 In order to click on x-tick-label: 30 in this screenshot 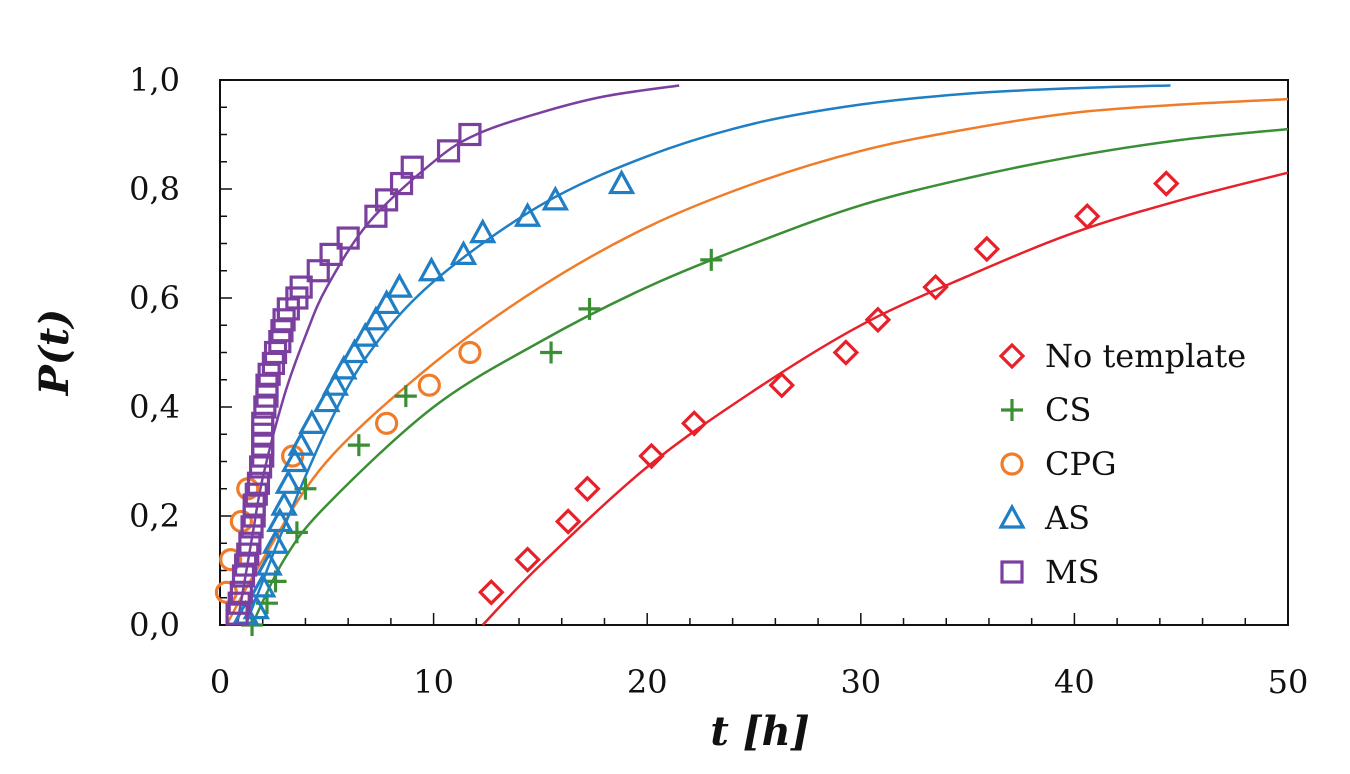, I will do `click(860, 682)`.